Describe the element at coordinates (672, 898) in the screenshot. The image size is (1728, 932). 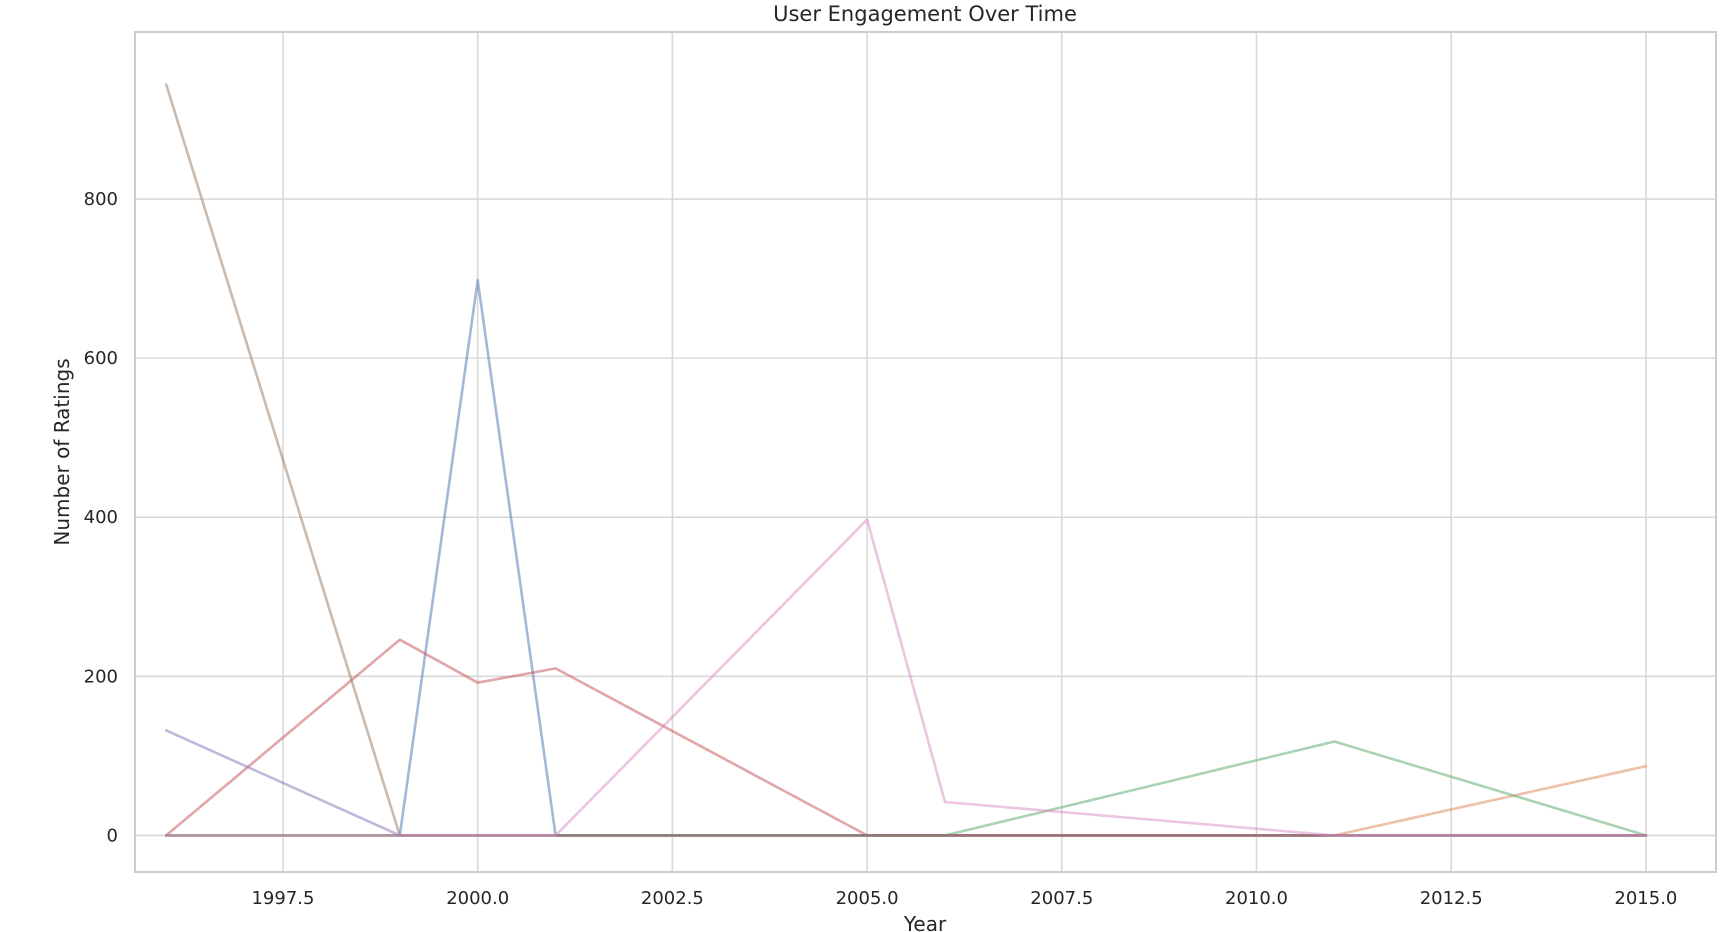
I see `x-tick-label: 2002.5` at that location.